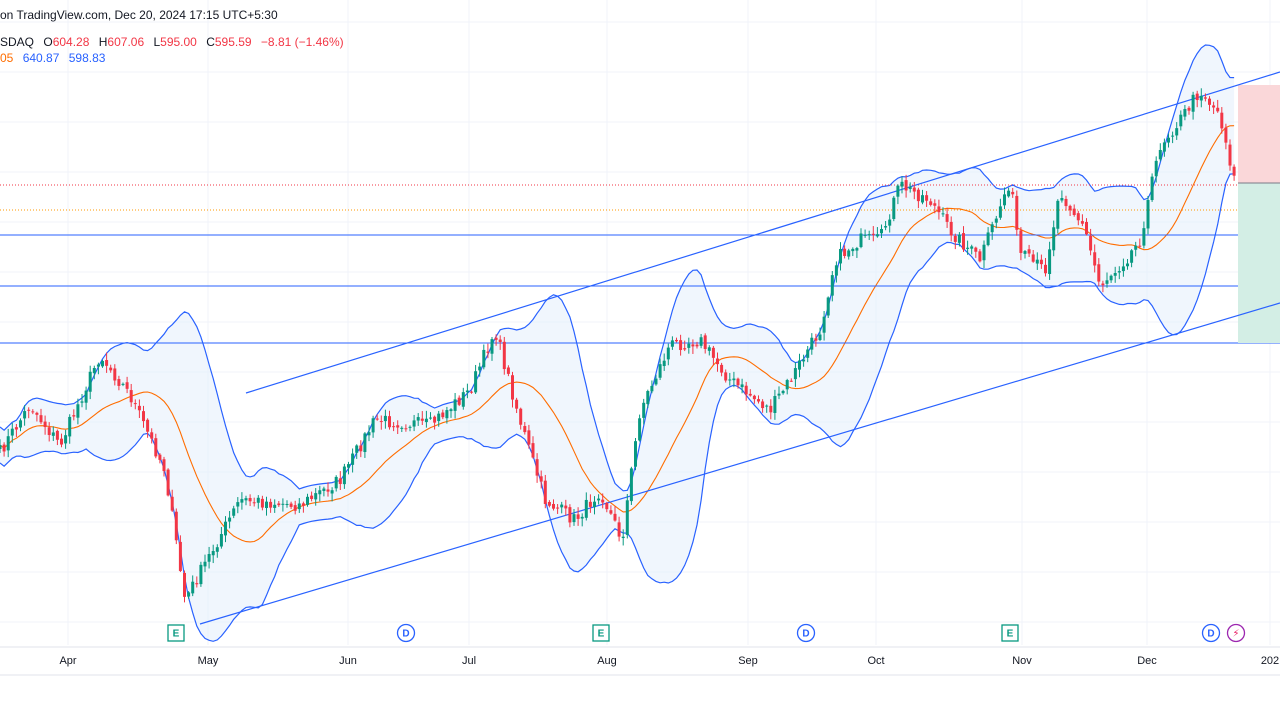 This screenshot has height=709, width=1280. I want to click on split-marker: ⚡, so click(1236, 633).